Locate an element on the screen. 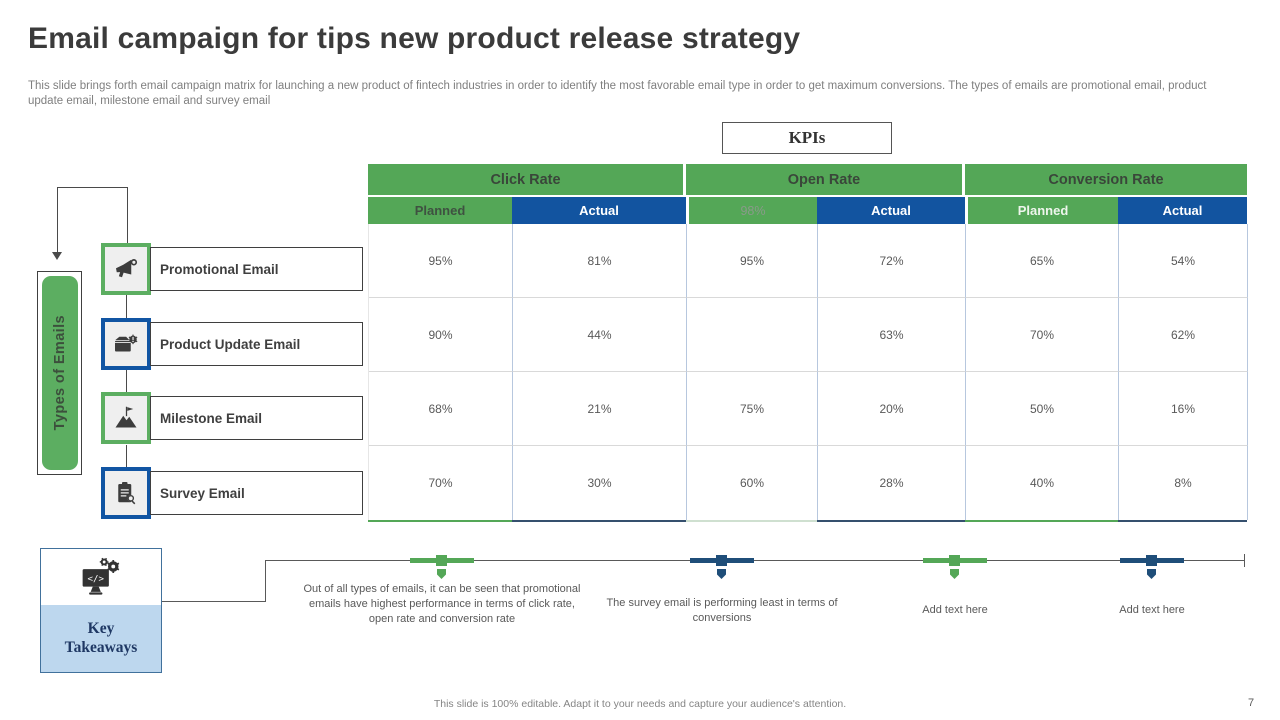 Image resolution: width=1280 pixels, height=720 pixels. table-cell: 20% is located at coordinates (892, 409).